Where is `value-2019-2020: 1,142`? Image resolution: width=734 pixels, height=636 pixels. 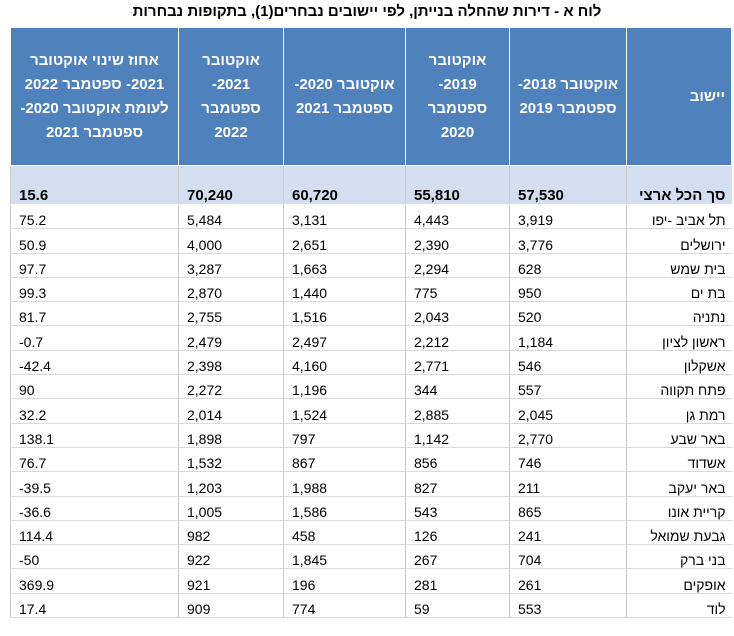
value-2019-2020: 1,142 is located at coordinates (457, 435).